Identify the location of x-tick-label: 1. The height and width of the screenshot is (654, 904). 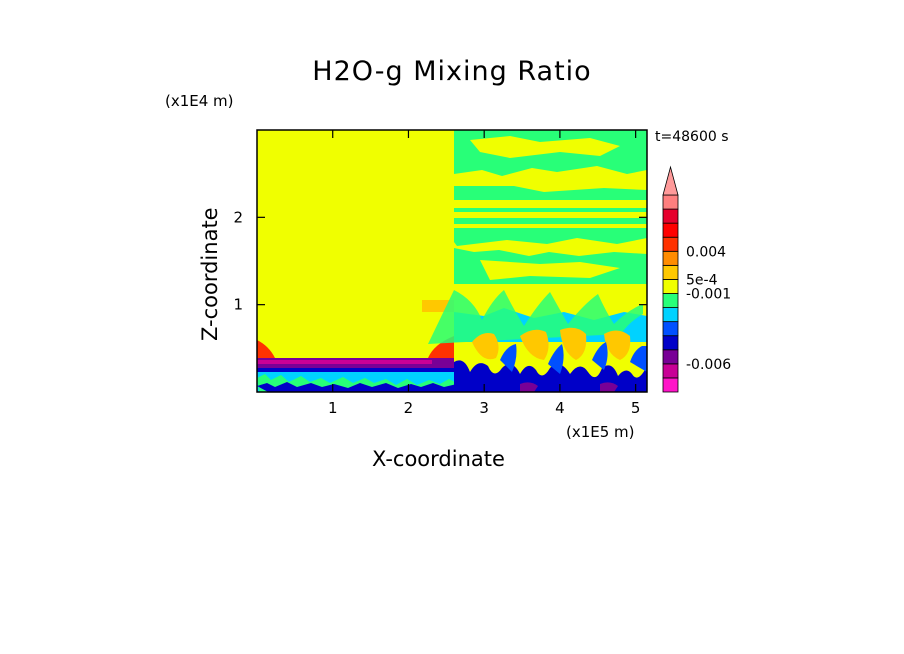
(333, 408).